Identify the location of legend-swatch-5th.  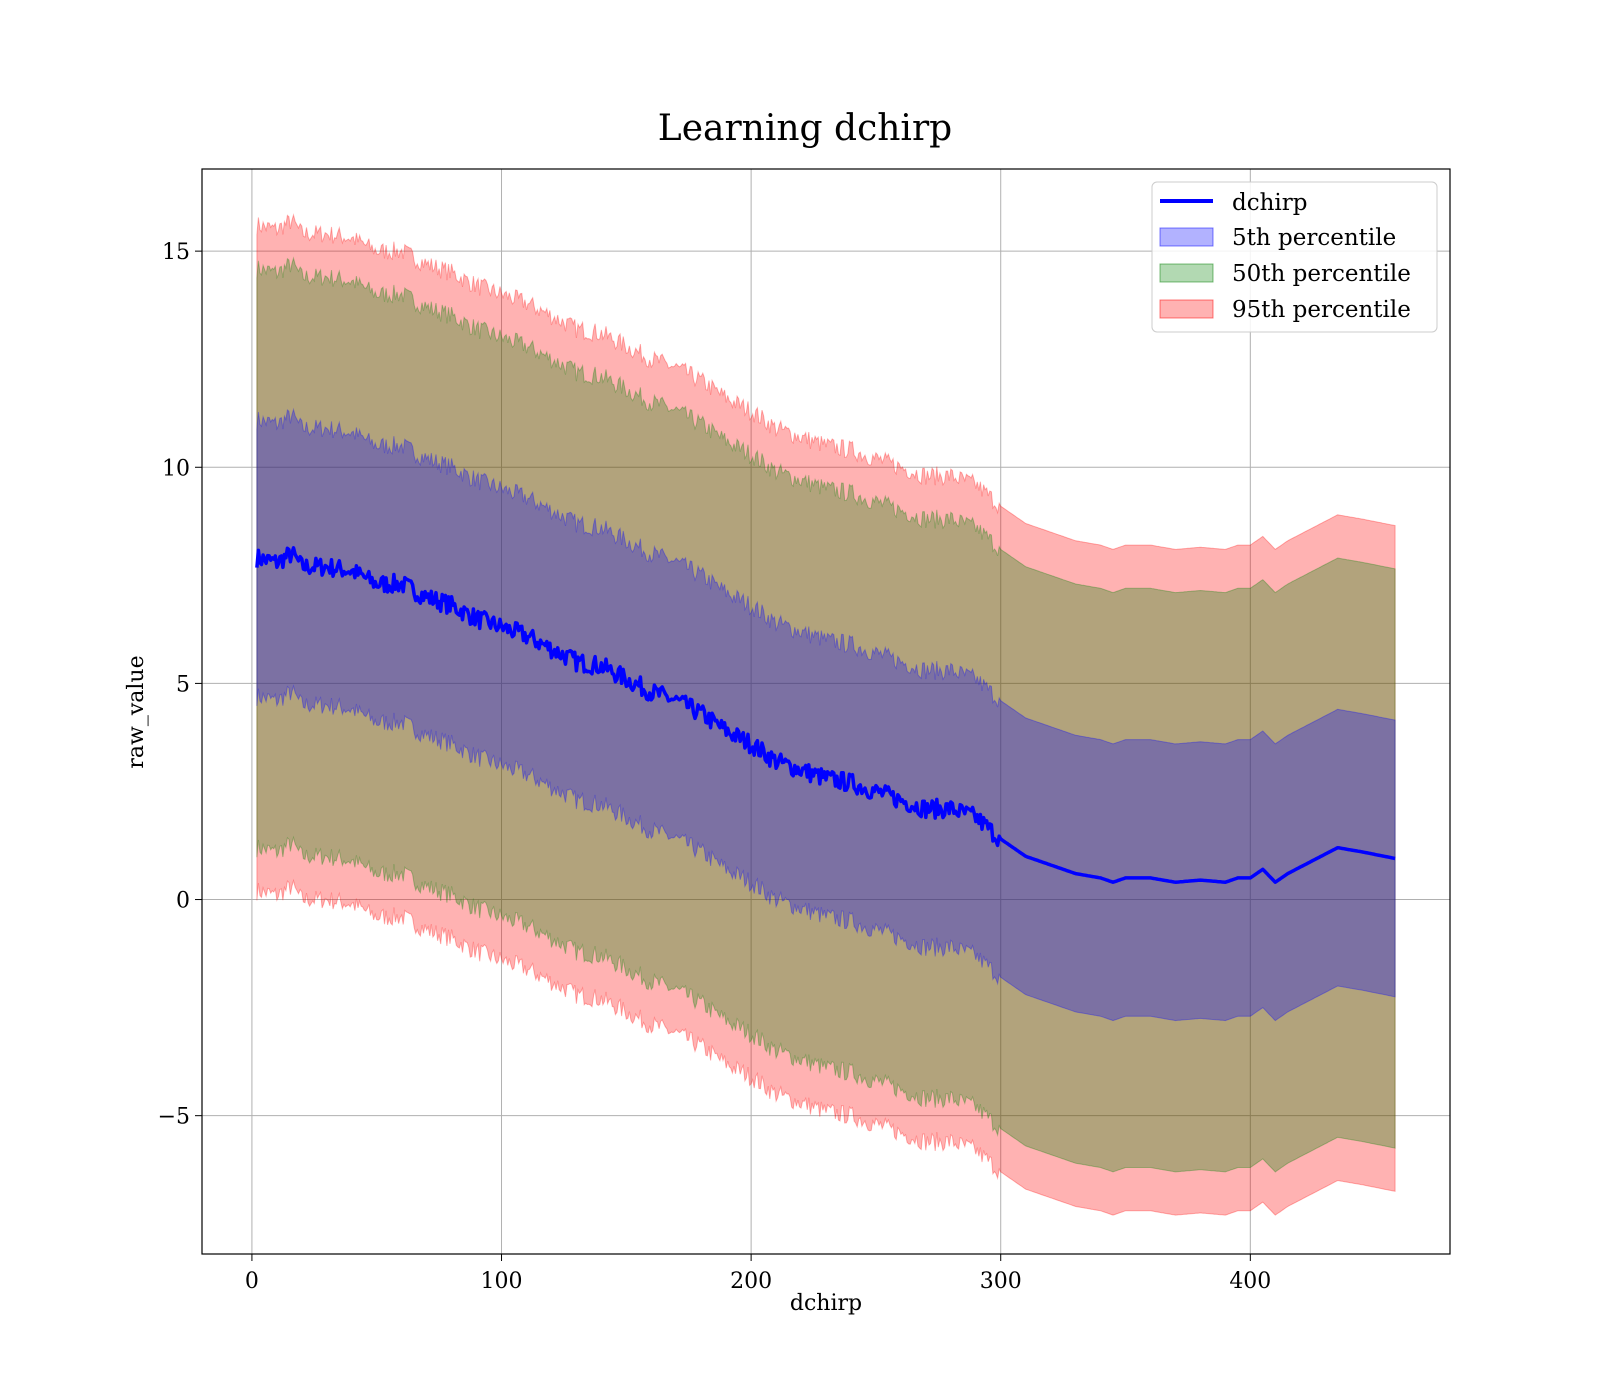
(1186, 237).